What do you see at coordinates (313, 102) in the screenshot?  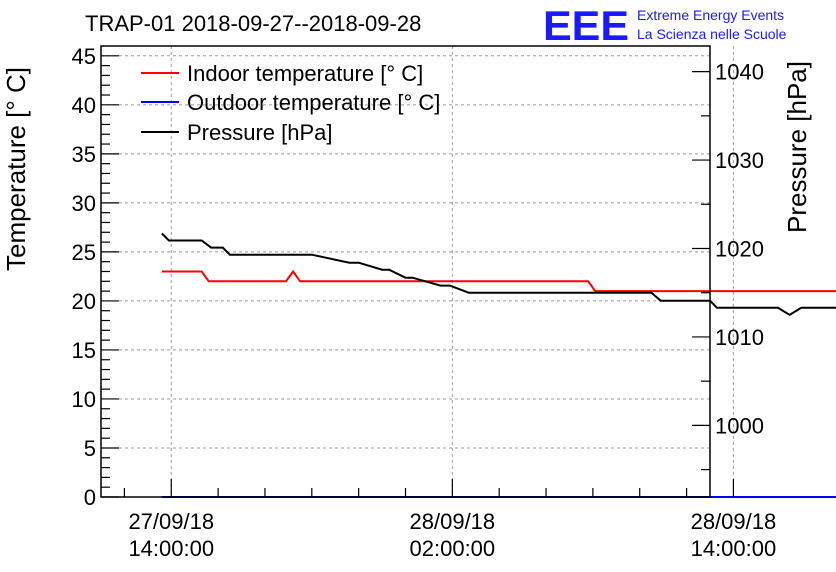 I see `legend-label-outdoor: Outdoor temperature [° C]` at bounding box center [313, 102].